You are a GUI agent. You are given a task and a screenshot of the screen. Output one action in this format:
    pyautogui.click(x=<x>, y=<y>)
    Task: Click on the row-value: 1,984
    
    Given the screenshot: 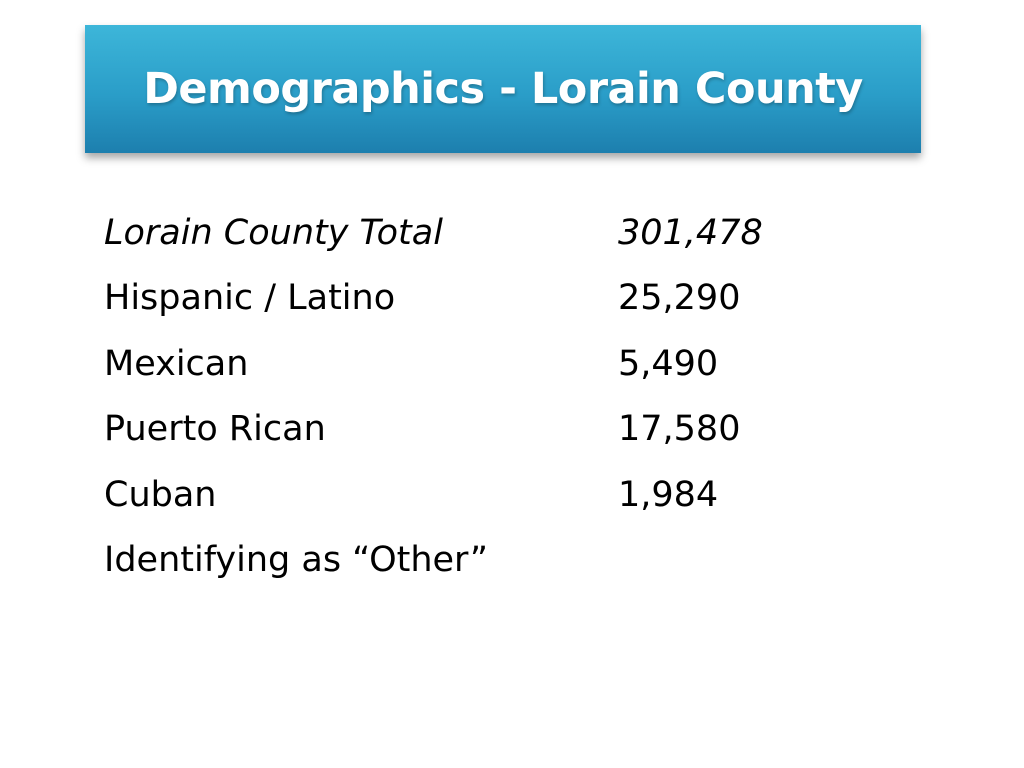 What is the action you would take?
    pyautogui.click(x=668, y=494)
    